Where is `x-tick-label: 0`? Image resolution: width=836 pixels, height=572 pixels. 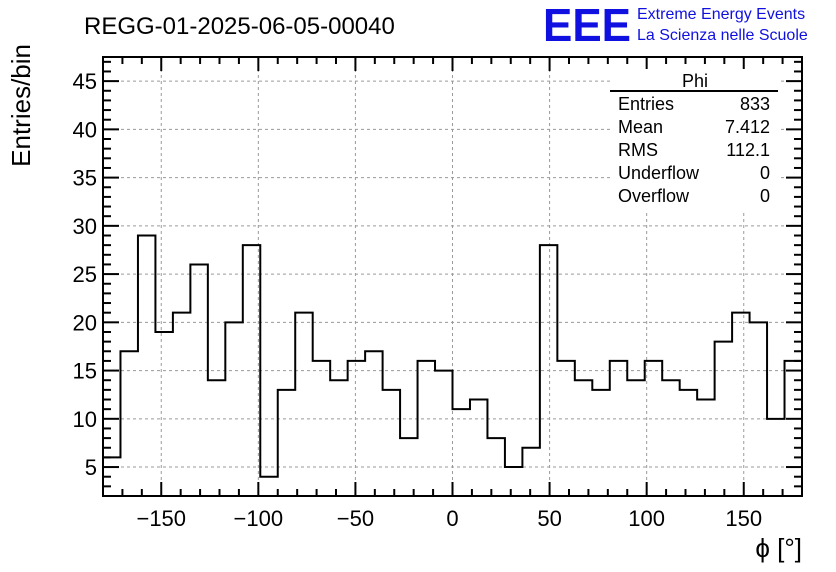 x-tick-label: 0 is located at coordinates (452, 518).